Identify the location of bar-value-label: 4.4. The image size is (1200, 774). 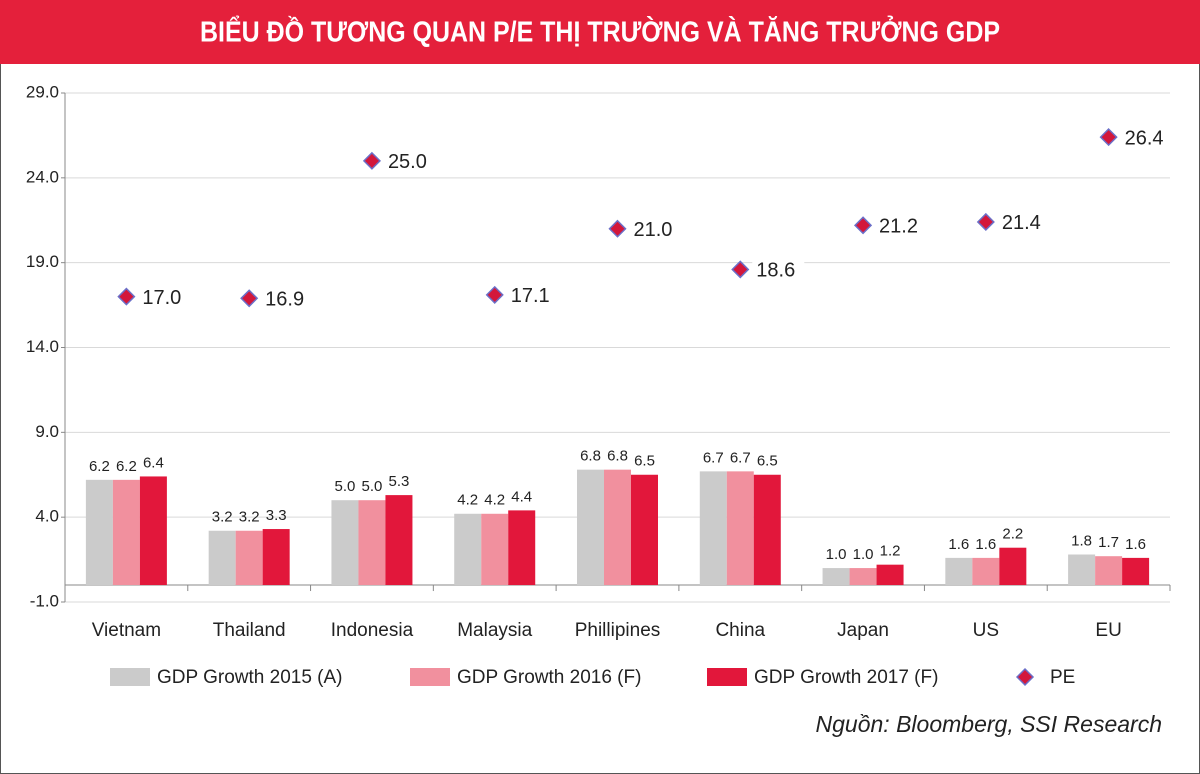
(521, 496).